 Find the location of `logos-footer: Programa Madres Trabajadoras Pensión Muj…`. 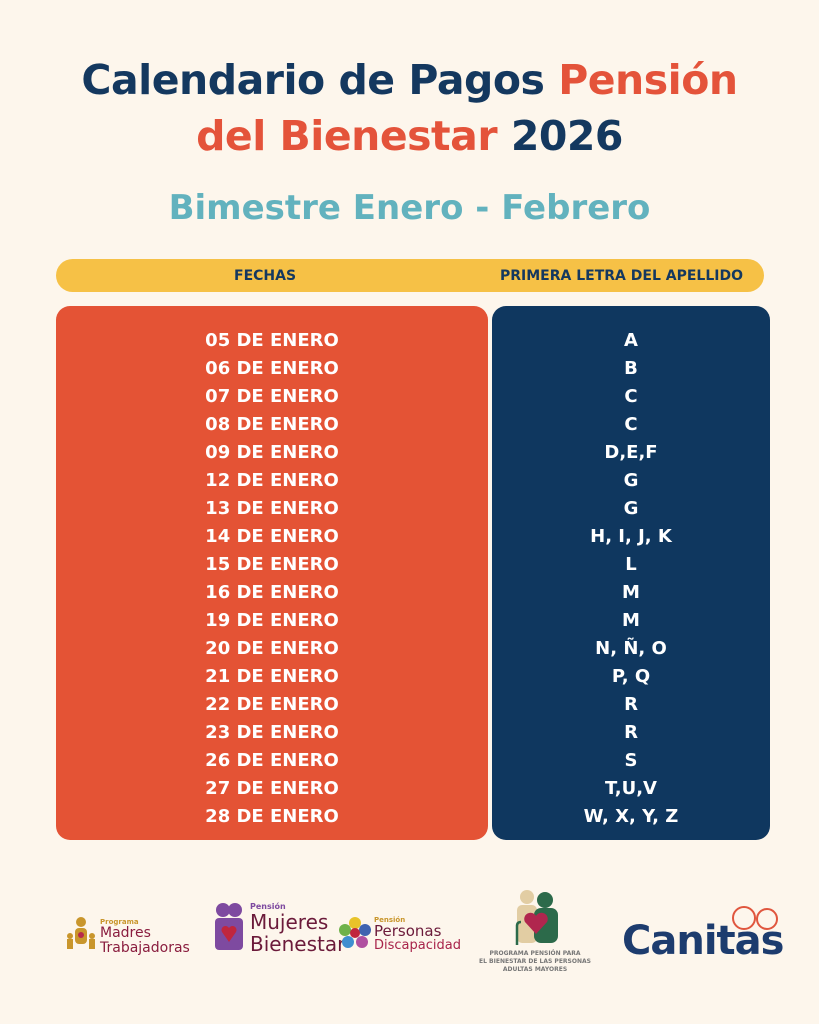

logos-footer: Programa Madres Trabajadoras Pensión Muj… is located at coordinates (409, 935).